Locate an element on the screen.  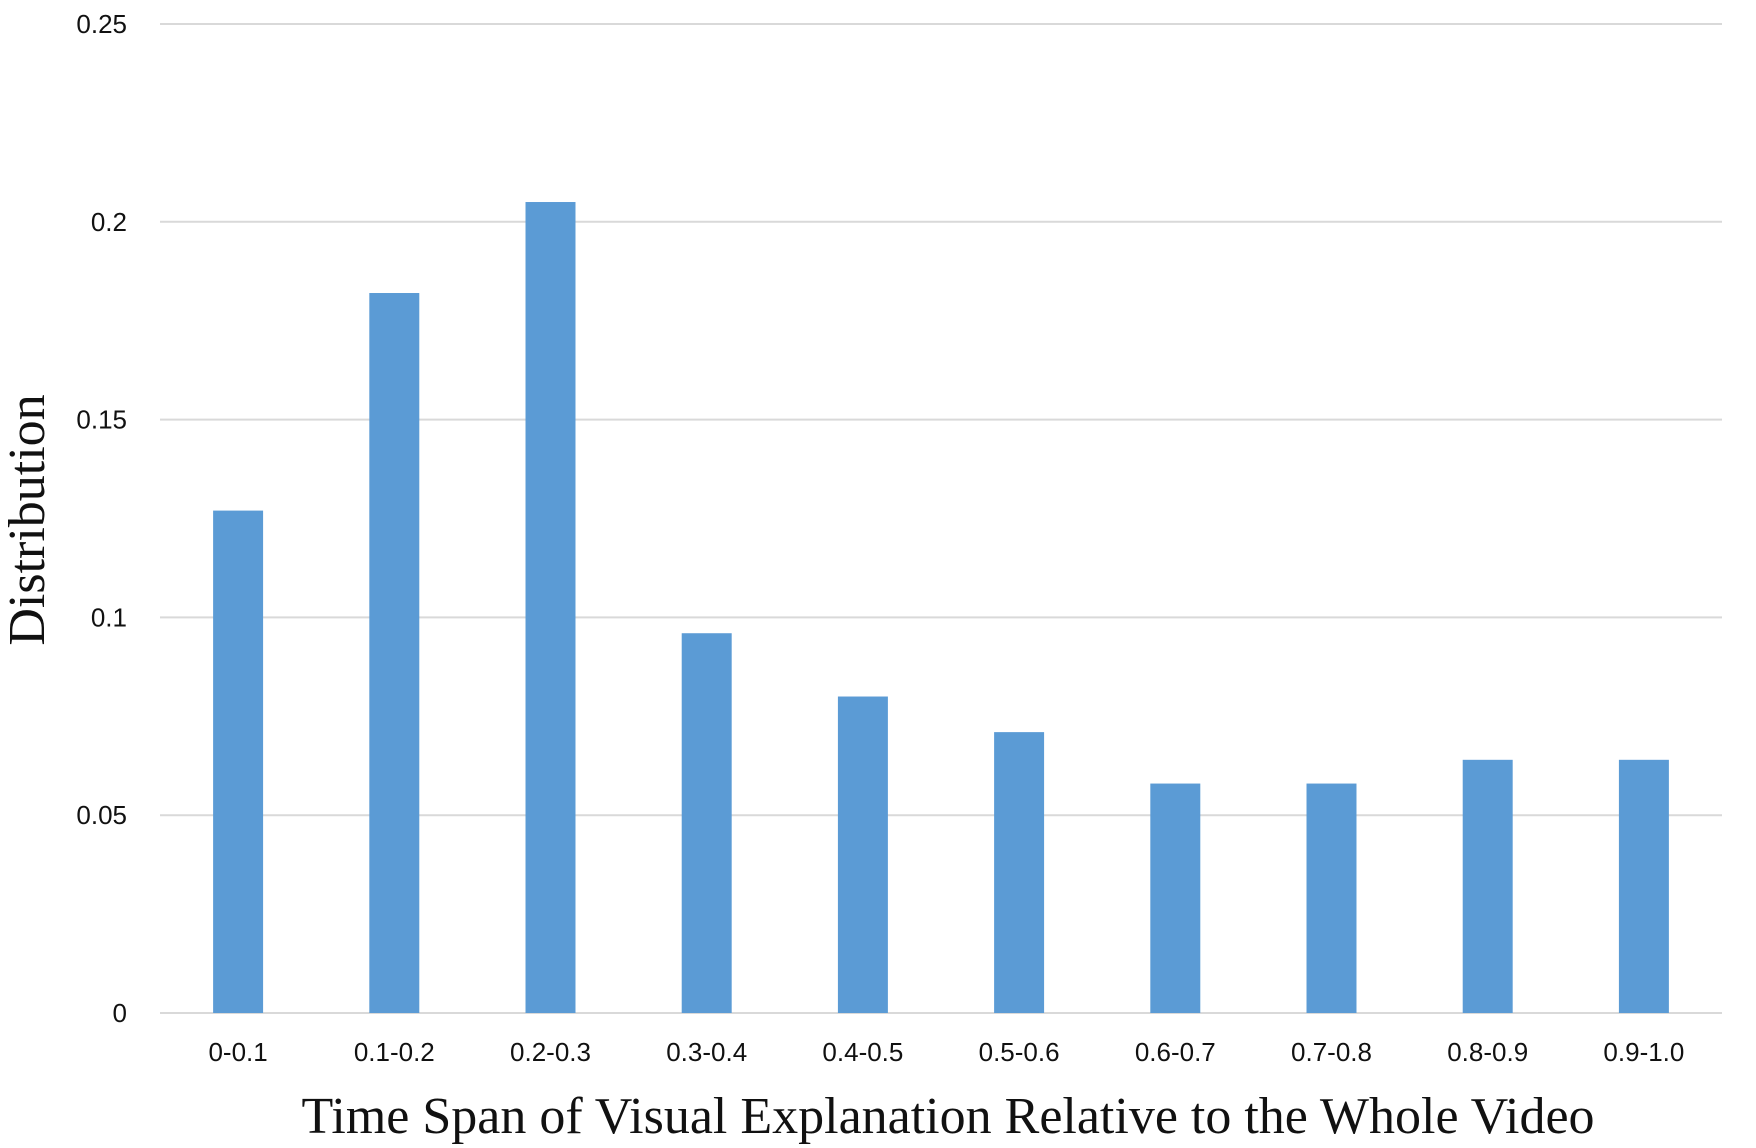
bar-0.2-0.3 is located at coordinates (550, 607).